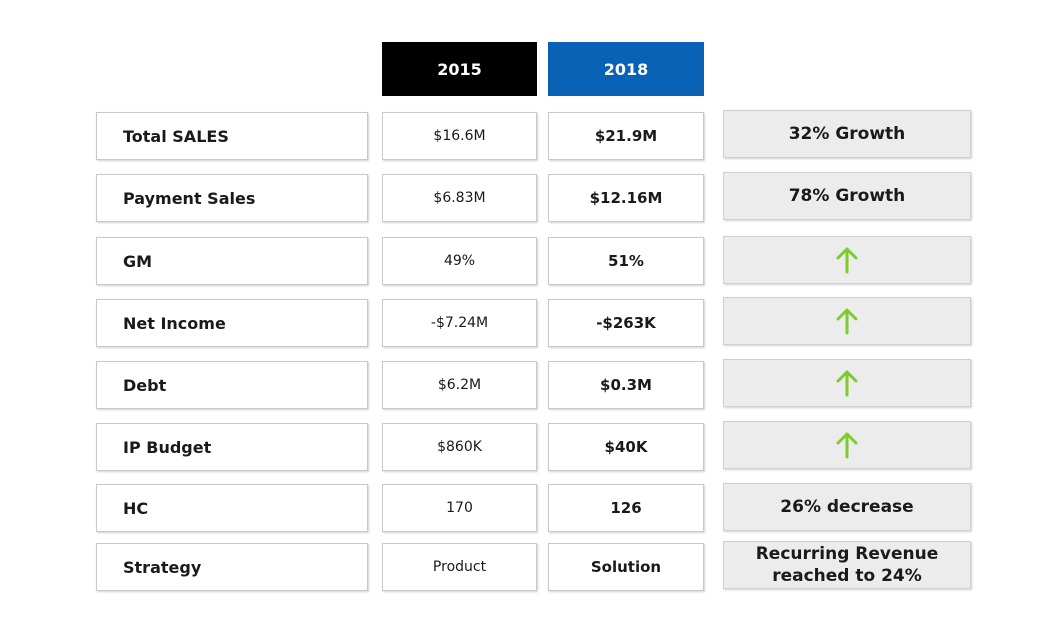  What do you see at coordinates (459, 323) in the screenshot?
I see `value-2015-net-income: -$7.24M` at bounding box center [459, 323].